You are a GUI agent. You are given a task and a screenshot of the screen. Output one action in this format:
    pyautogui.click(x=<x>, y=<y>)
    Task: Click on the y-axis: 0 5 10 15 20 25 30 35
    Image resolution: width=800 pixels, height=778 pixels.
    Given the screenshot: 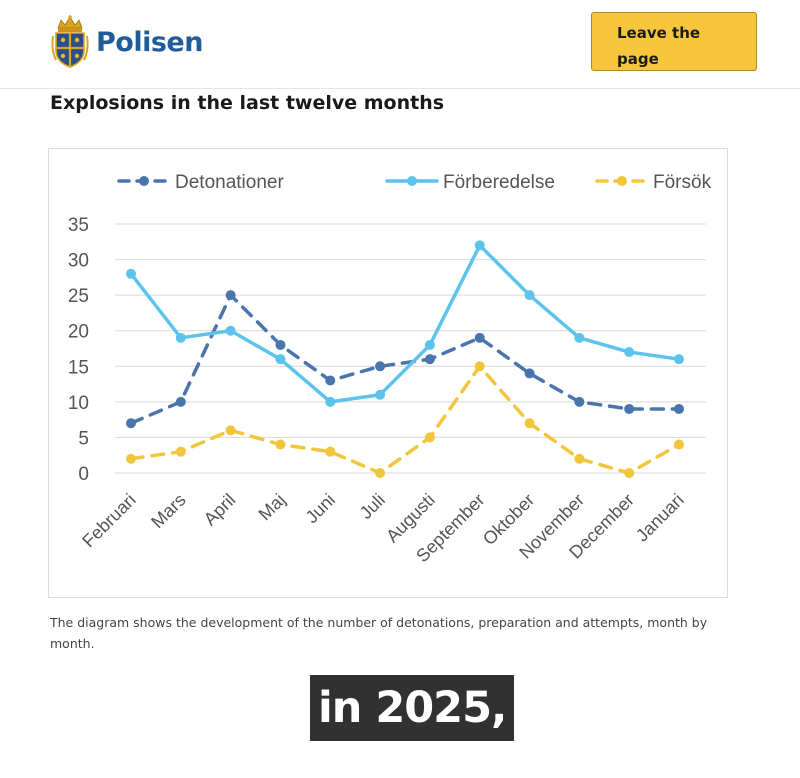 What is the action you would take?
    pyautogui.click(x=78, y=350)
    